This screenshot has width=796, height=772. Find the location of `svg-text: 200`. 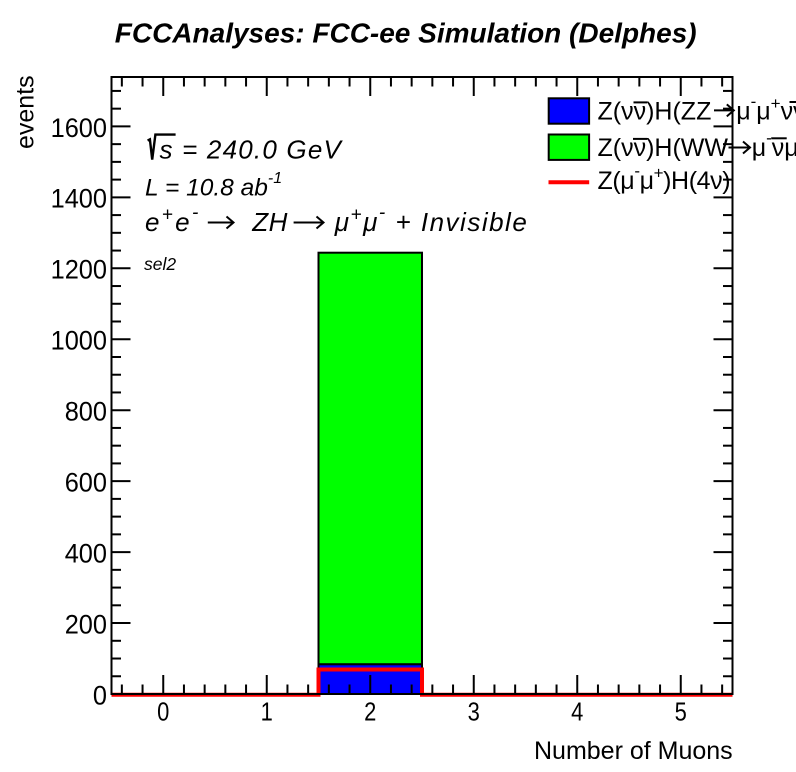

svg-text: 200 is located at coordinates (86, 624).